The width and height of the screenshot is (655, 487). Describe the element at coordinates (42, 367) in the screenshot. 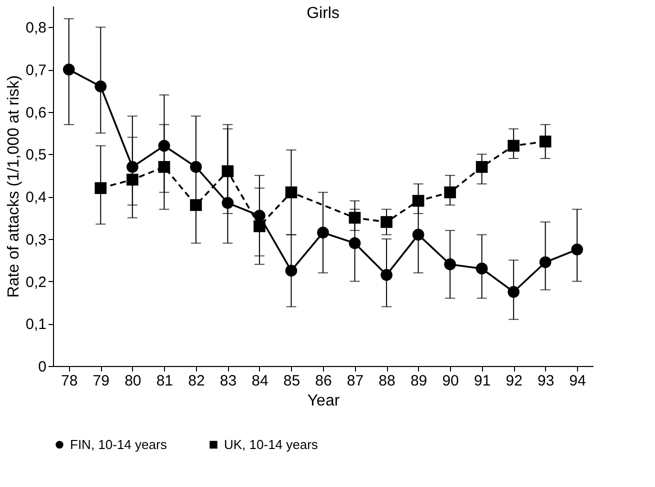

I see `y-tick-label: 0` at that location.